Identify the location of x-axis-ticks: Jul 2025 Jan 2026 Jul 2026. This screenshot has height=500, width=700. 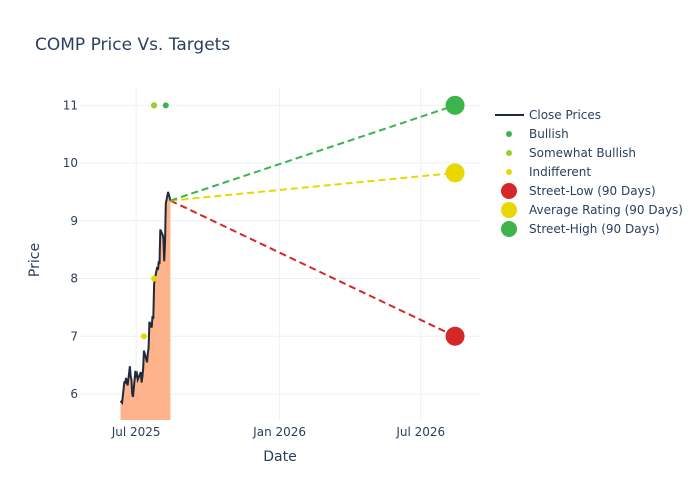
(278, 432).